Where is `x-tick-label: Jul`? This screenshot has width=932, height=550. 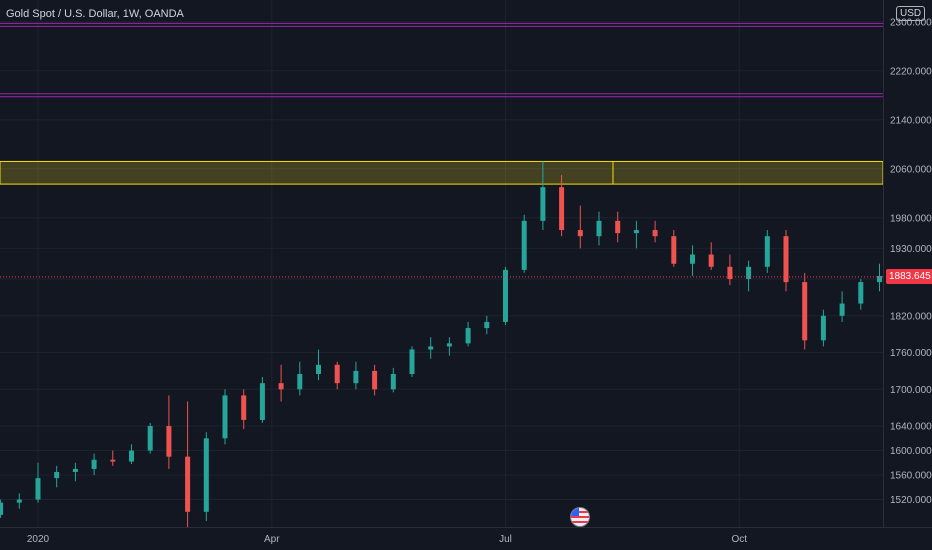
x-tick-label: Jul is located at coordinates (505, 539).